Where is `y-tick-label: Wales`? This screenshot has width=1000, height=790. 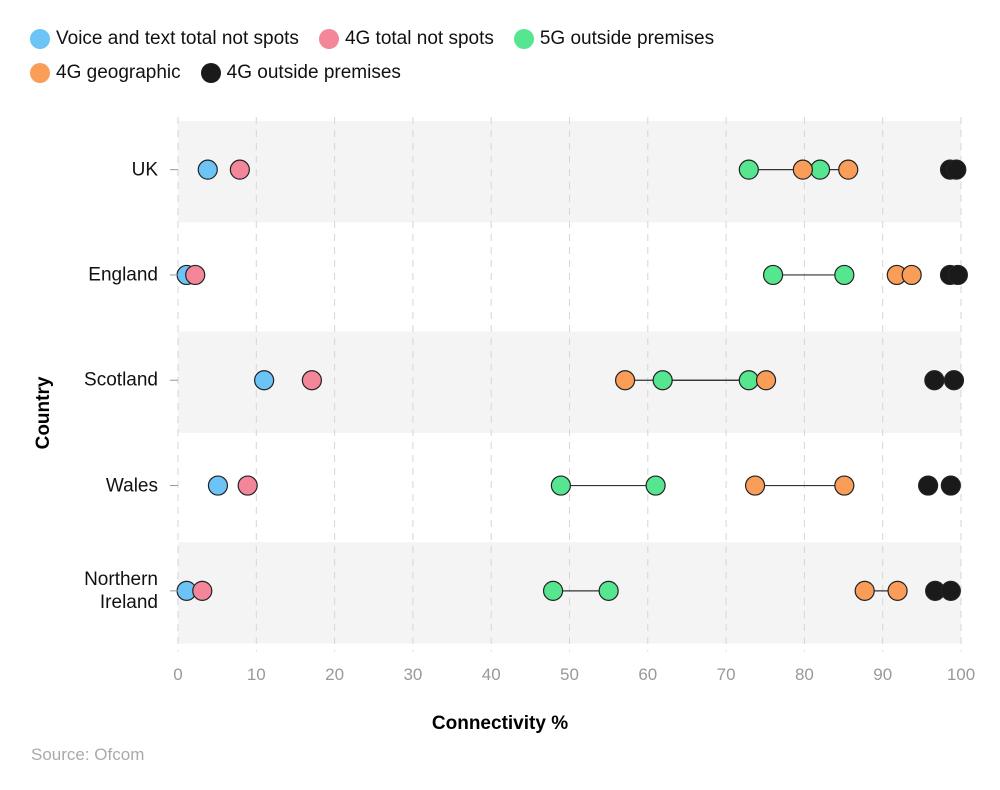 y-tick-label: Wales is located at coordinates (131, 486).